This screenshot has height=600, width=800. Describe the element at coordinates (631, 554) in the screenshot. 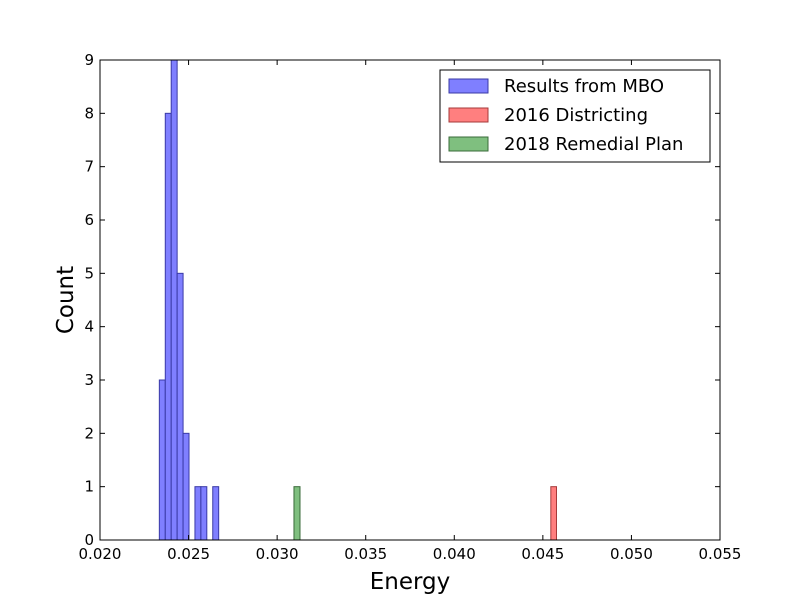

I see `x-tick-label: 0.050` at that location.